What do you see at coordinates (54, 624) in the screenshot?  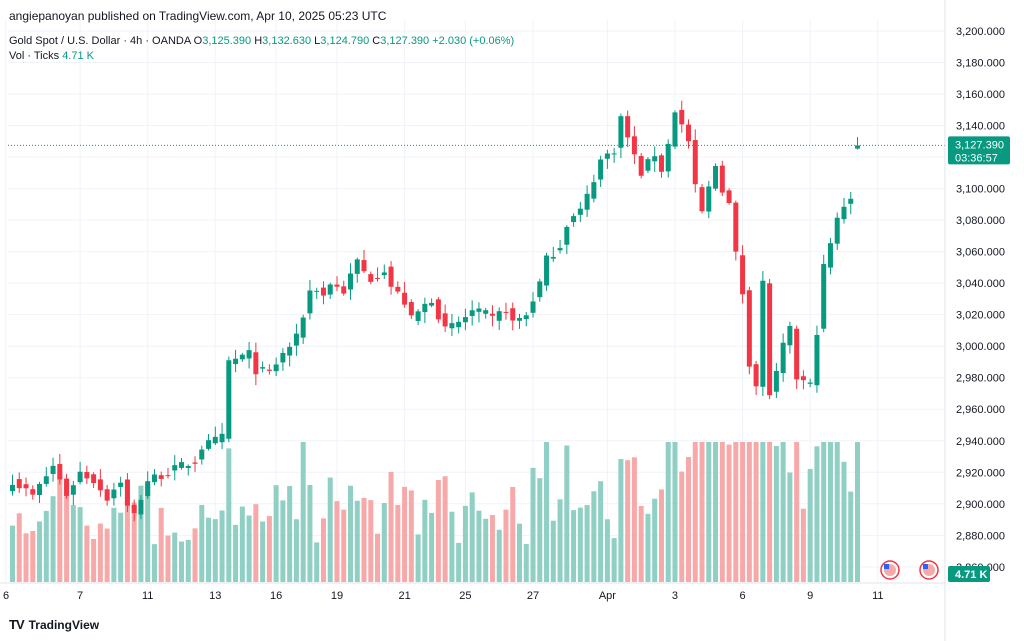 I see `tradingview-logo: TV TradingView` at bounding box center [54, 624].